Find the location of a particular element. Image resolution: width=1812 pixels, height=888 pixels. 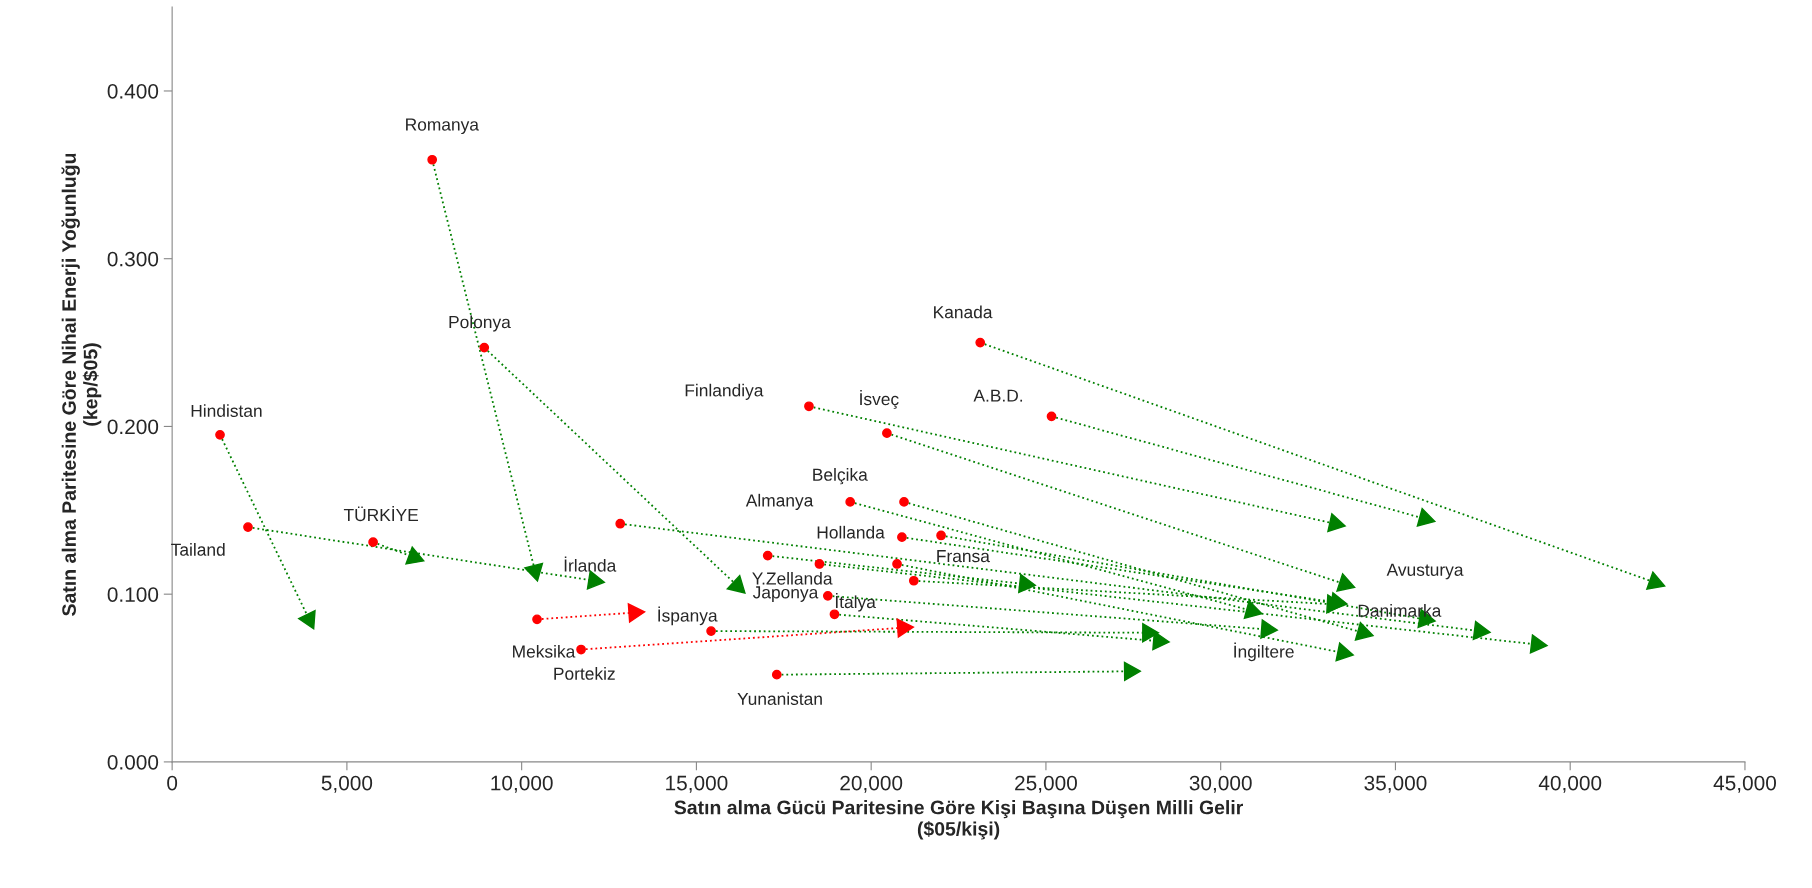

annotation: Almanya is located at coordinates (779, 502).